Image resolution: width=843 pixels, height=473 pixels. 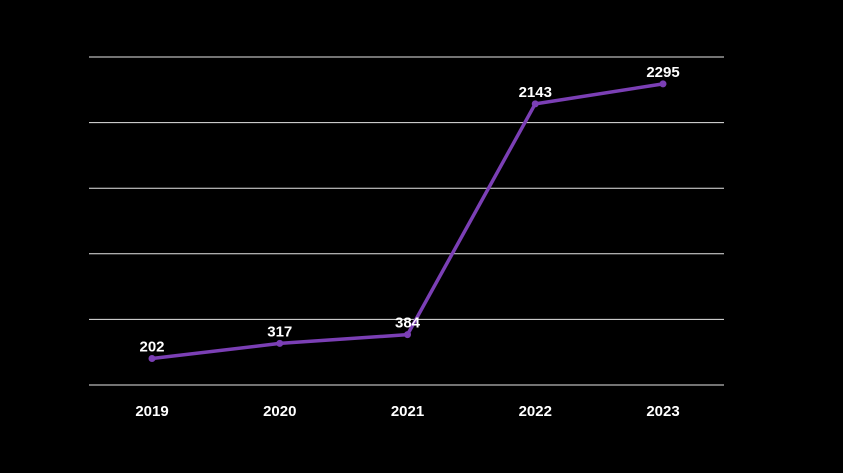 I want to click on data-label-2022: 2143, so click(x=535, y=92).